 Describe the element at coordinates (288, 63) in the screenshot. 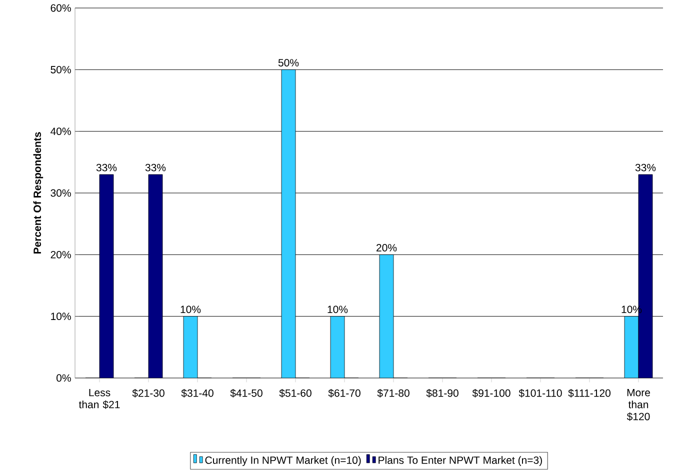

I see `data-label: 50%` at that location.